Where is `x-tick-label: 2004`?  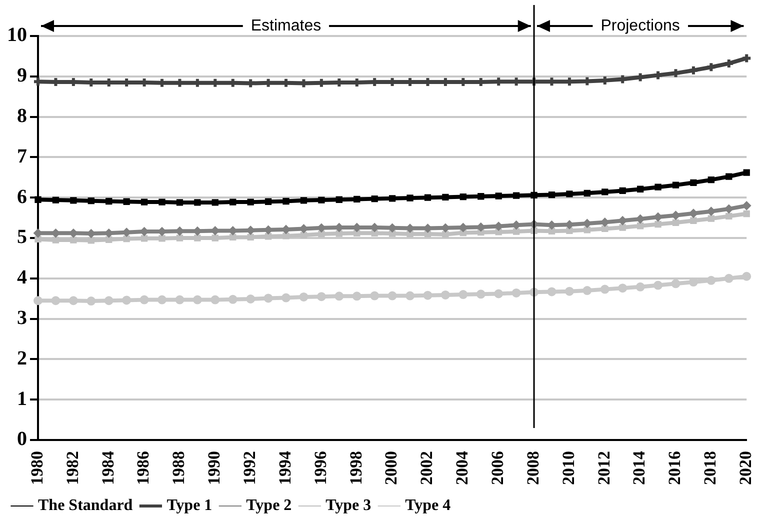
x-tick-label: 2004 is located at coordinates (462, 467).